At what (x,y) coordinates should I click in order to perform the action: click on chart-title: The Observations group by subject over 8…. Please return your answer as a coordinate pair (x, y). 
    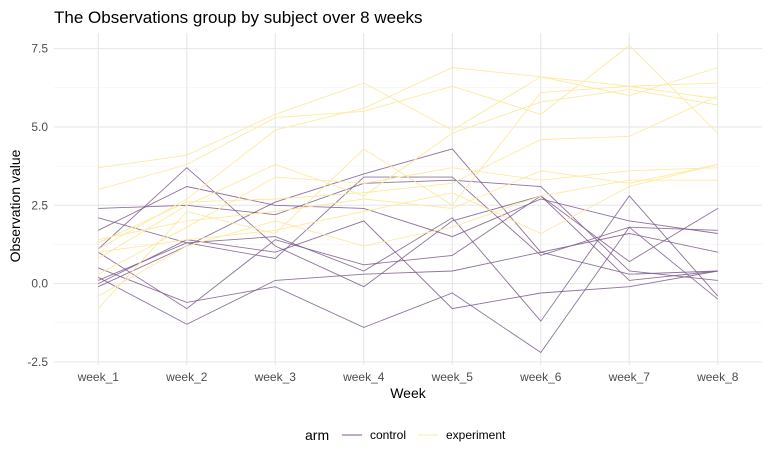
    Looking at the image, I should click on (238, 17).